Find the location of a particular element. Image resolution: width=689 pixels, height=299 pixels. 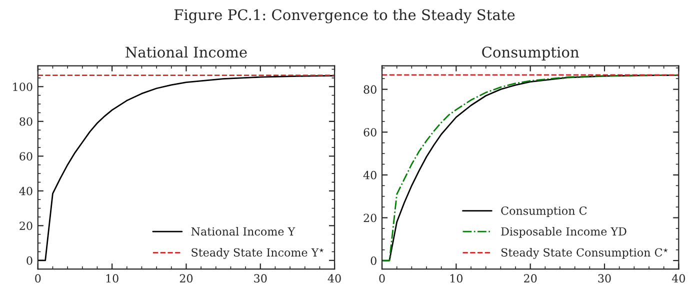

legend-label: Disposable Income YD is located at coordinates (563, 232).